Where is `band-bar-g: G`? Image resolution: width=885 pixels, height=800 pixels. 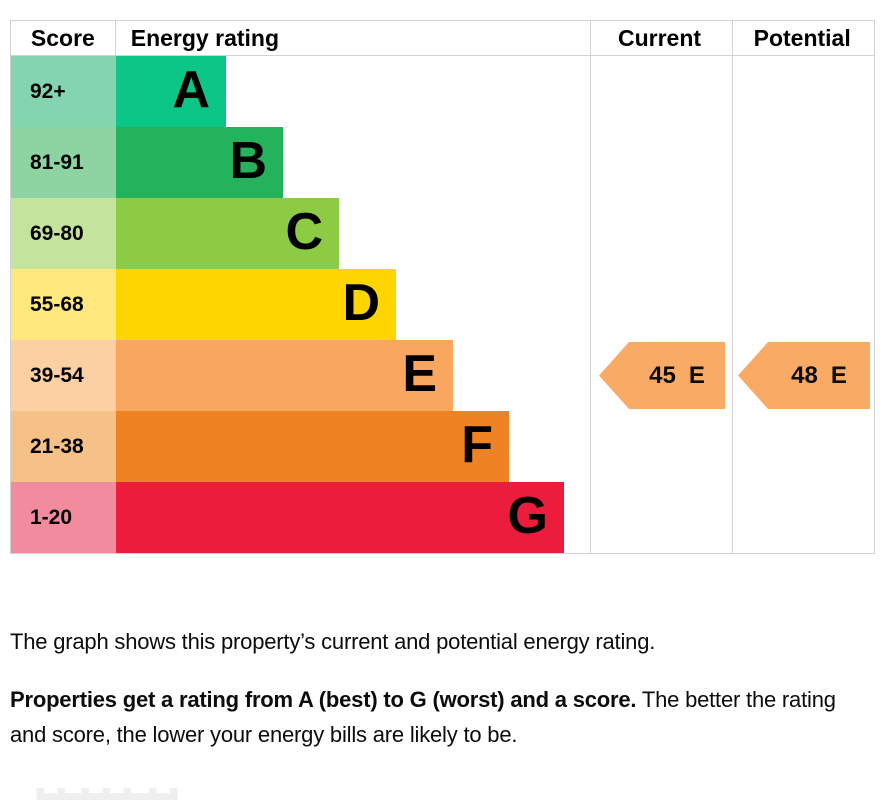 band-bar-g: G is located at coordinates (340, 517).